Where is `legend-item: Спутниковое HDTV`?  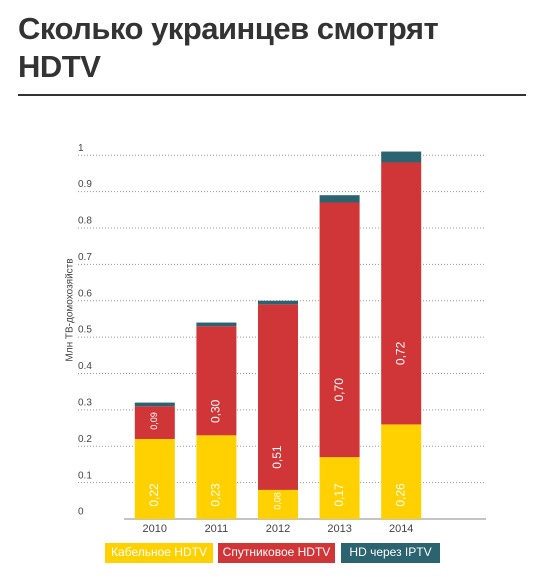
legend-item: Спутниковое HDTV is located at coordinates (276, 553).